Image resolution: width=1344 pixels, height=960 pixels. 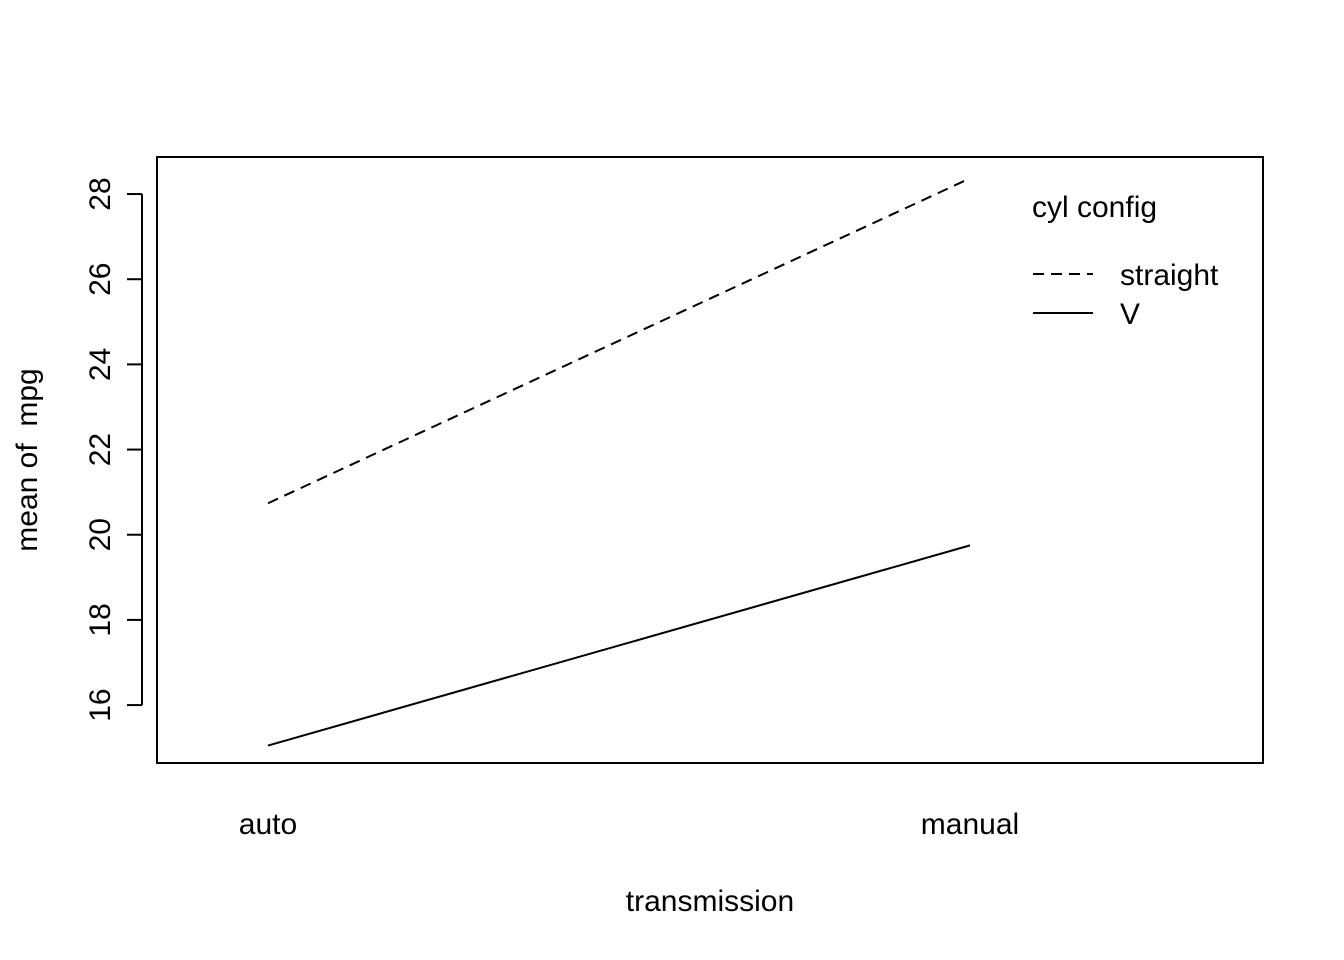 What do you see at coordinates (1169, 275) in the screenshot?
I see `legend-label-straight: straight` at bounding box center [1169, 275].